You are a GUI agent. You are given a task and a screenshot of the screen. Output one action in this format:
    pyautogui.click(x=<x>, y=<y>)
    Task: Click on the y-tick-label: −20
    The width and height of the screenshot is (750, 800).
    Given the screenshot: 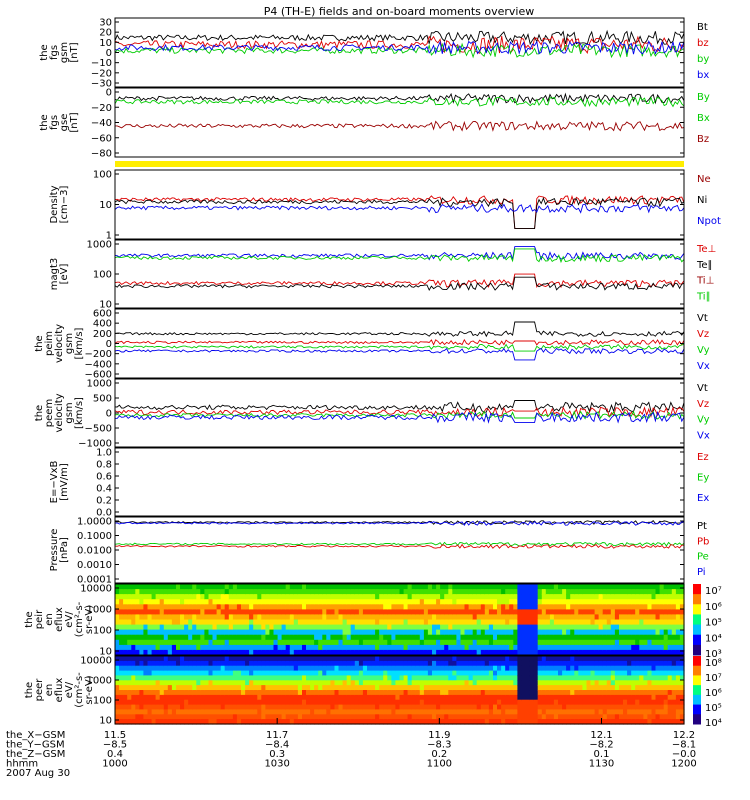 What is the action you would take?
    pyautogui.click(x=101, y=73)
    